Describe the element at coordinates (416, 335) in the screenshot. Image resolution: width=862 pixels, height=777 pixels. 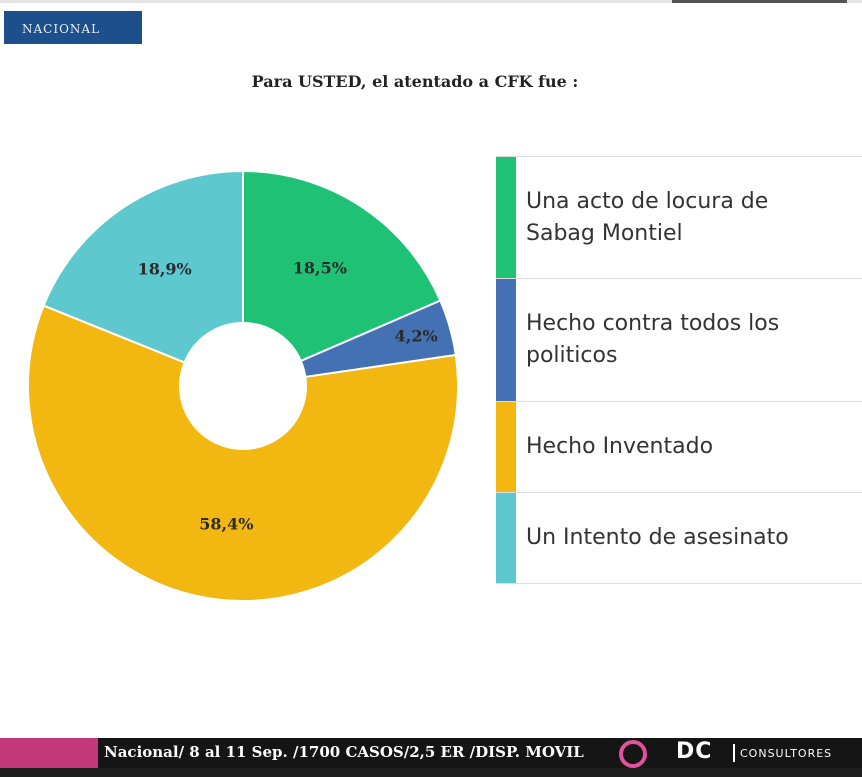
I see `slice-value-label: 4,2%` at that location.